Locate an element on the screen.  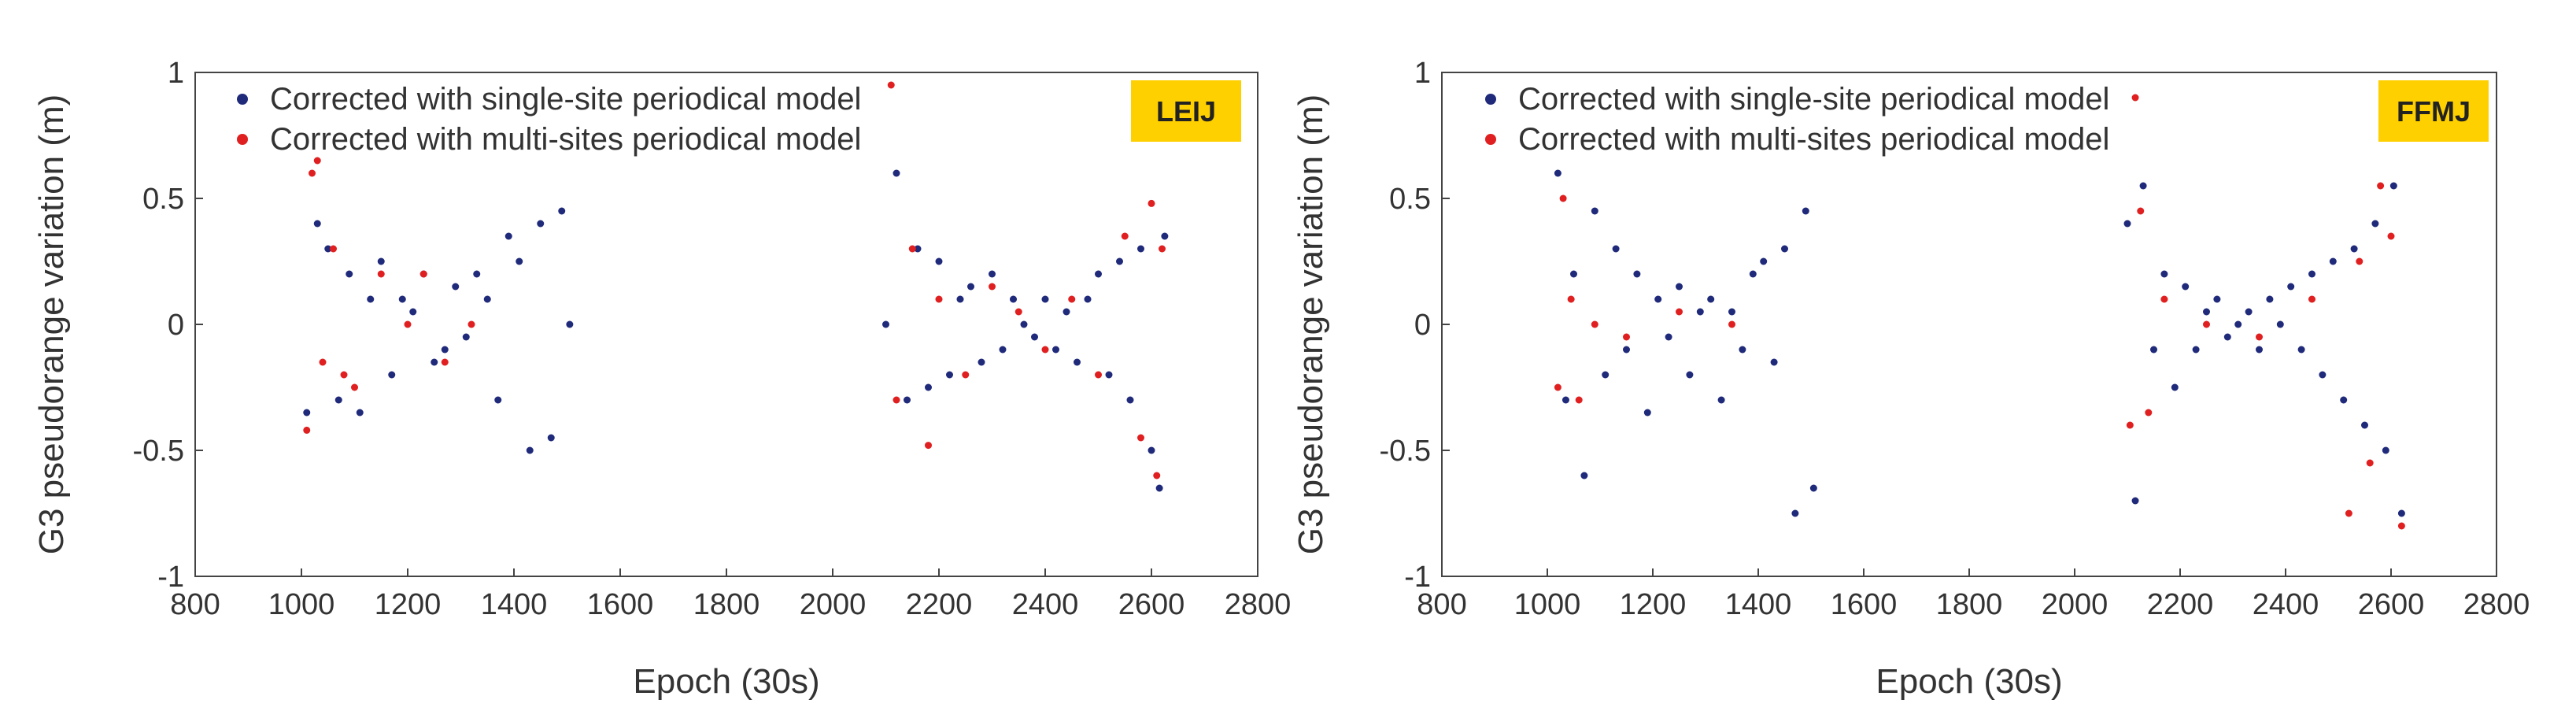
site-tag-label-ffmj: FFMJ is located at coordinates (2434, 111).